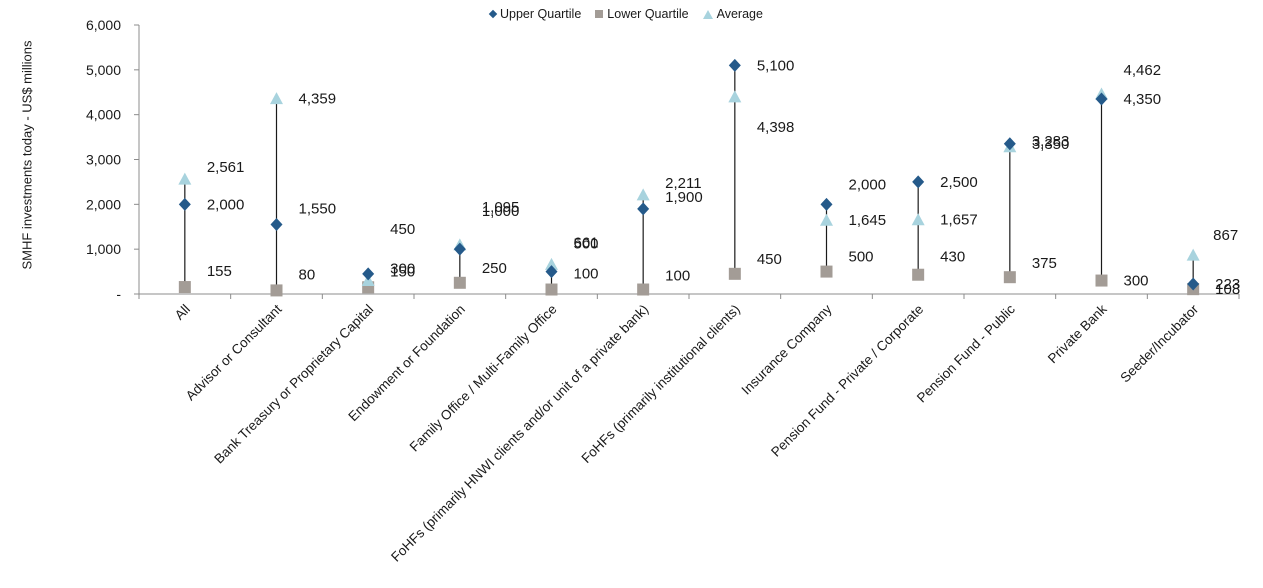 The image size is (1263, 588). Describe the element at coordinates (494, 268) in the screenshot. I see `lower-quartile-data-label: 250` at that location.